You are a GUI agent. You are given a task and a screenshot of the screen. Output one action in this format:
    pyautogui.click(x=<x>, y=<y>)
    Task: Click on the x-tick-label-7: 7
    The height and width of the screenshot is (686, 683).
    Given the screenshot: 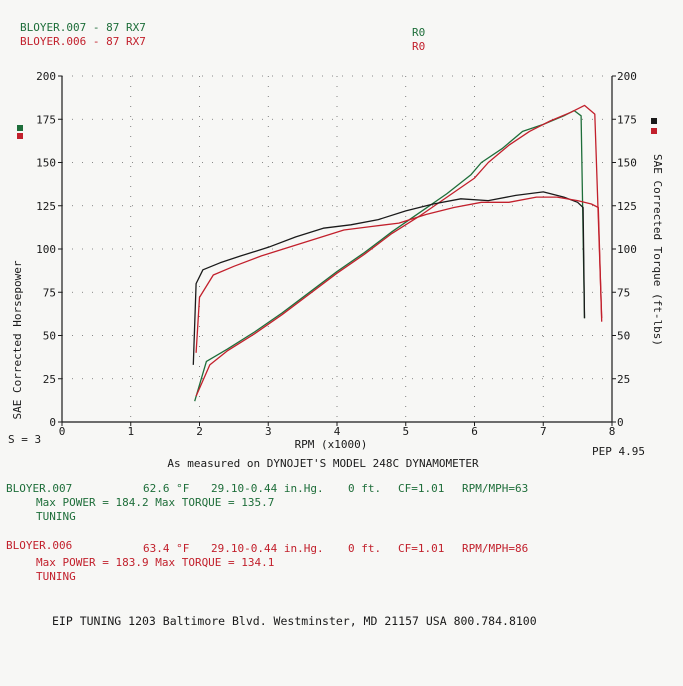 What is the action you would take?
    pyautogui.click(x=543, y=431)
    